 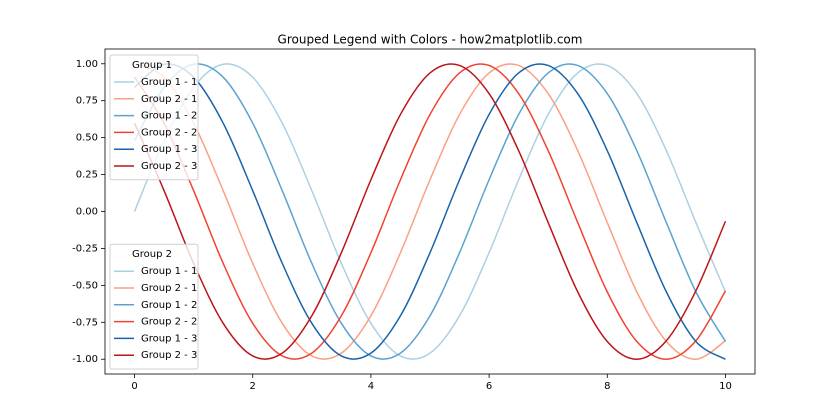 I want to click on y-tick-label: 0.75, so click(x=87, y=101).